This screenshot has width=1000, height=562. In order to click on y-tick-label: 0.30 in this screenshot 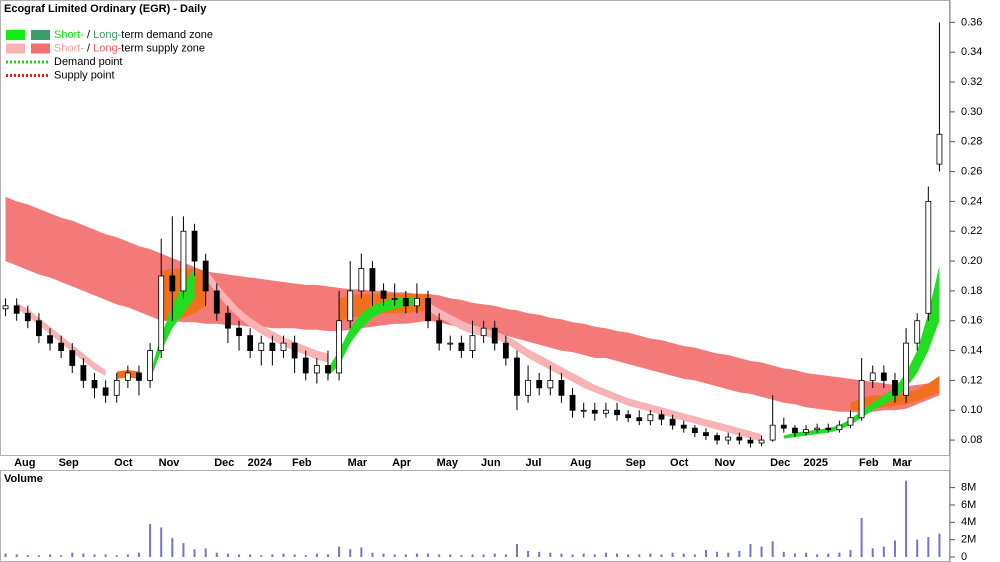, I will do `click(971, 112)`.